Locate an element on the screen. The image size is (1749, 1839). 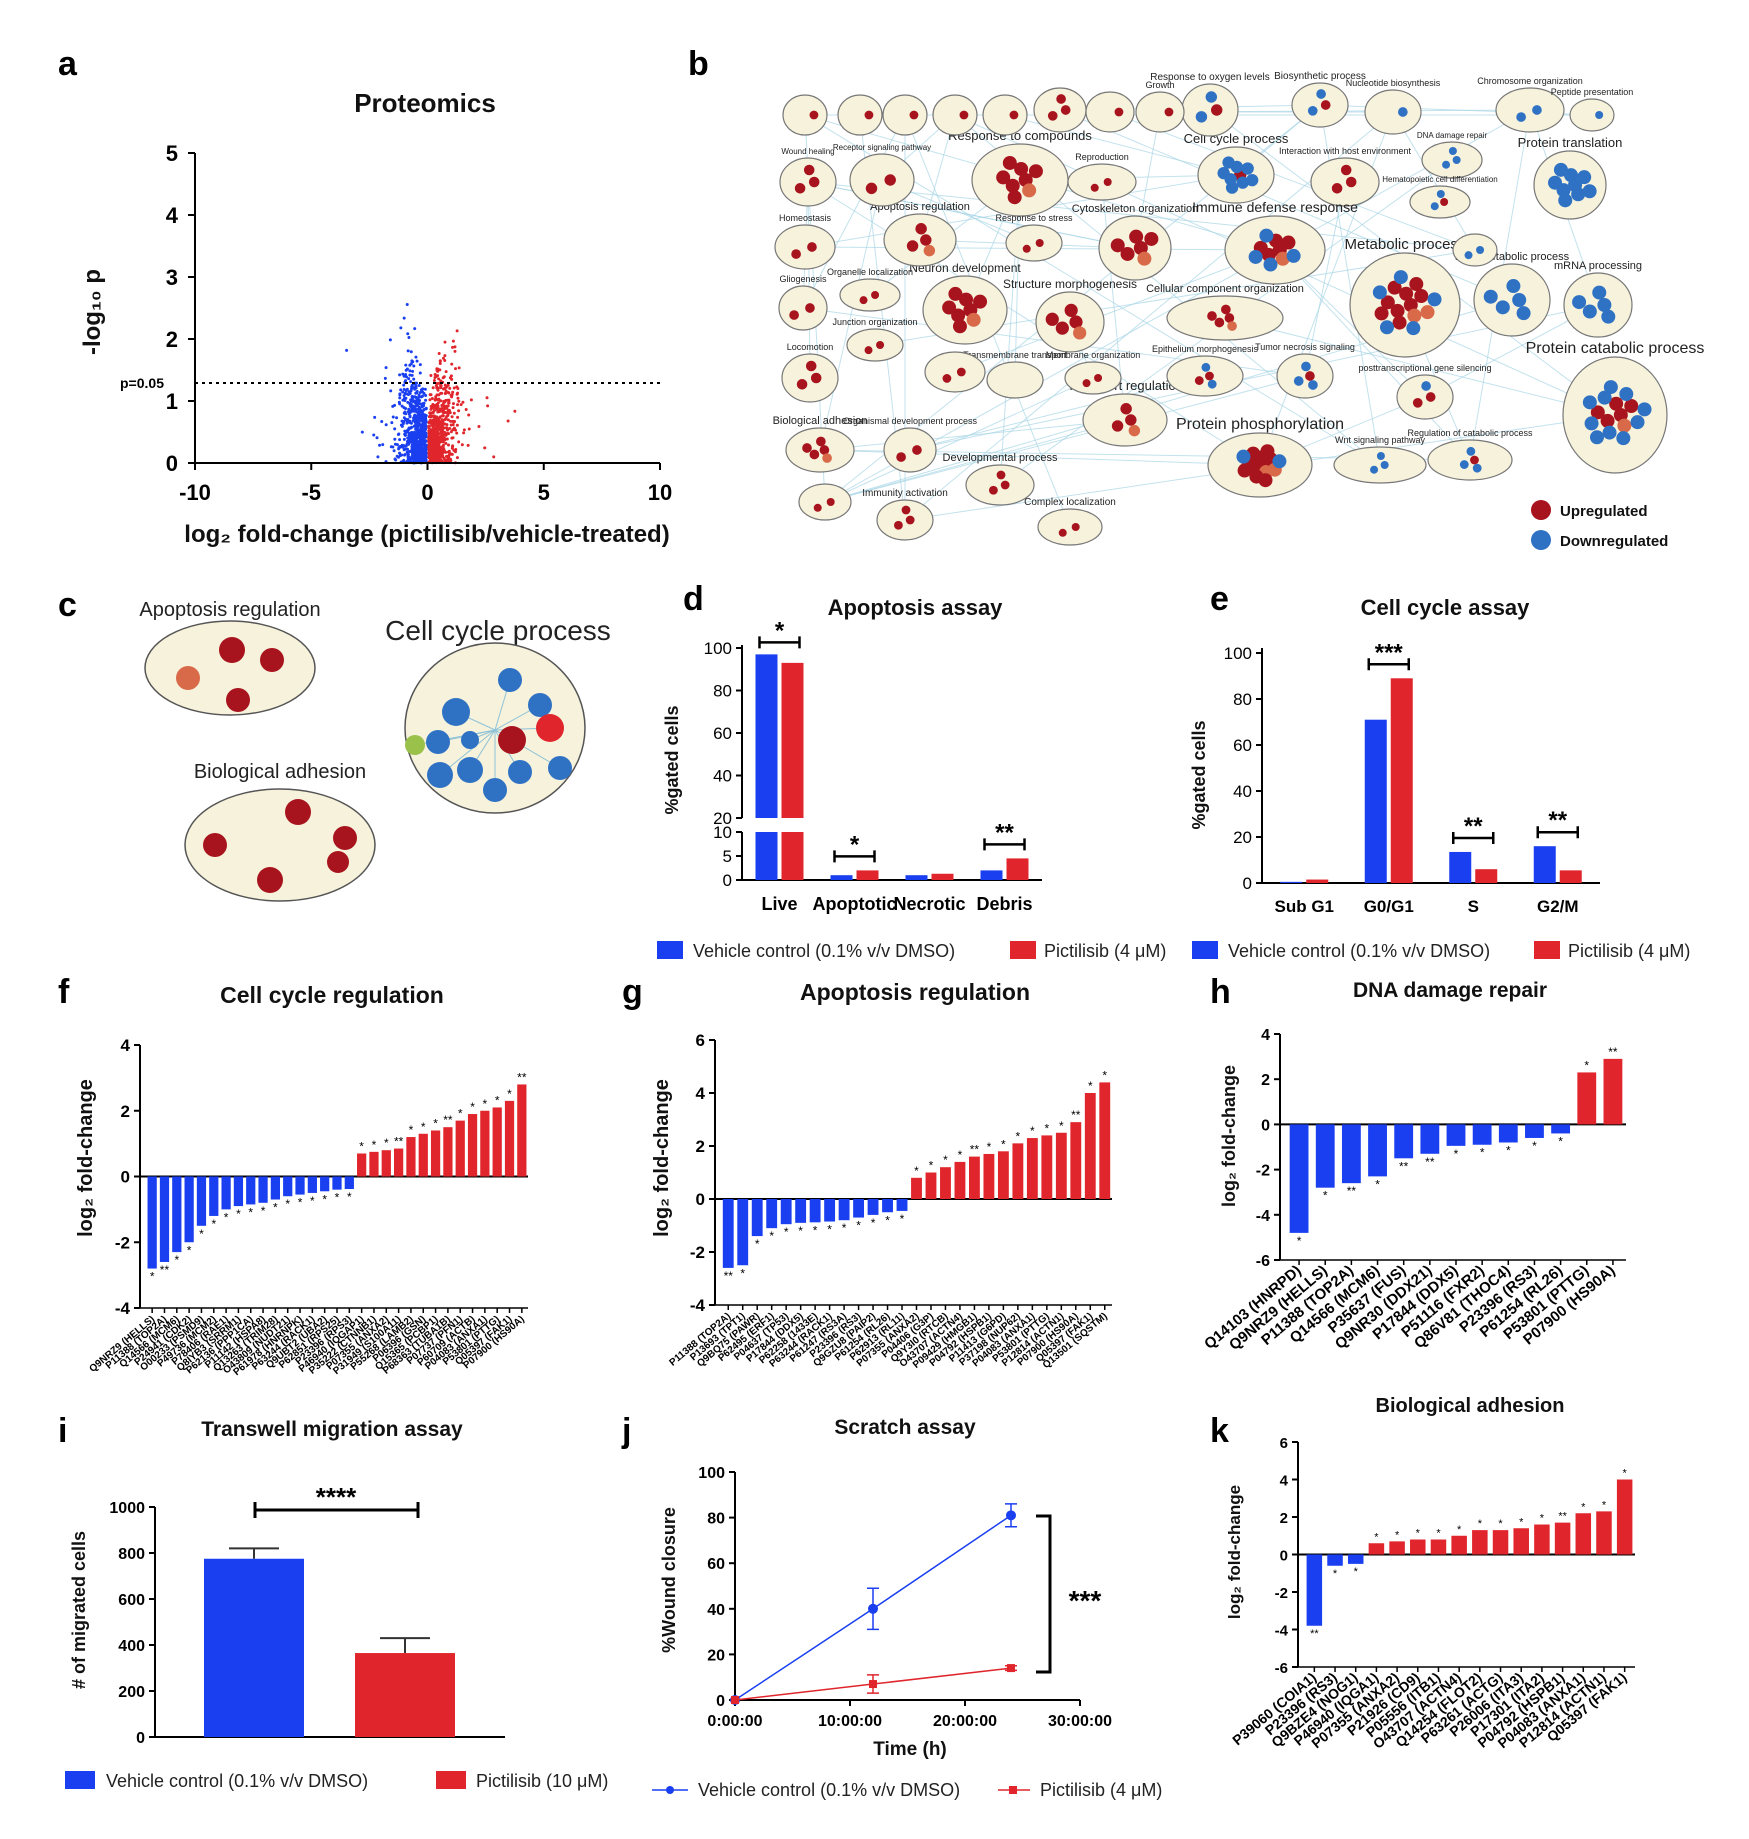
threshold-label: p=0.05 is located at coordinates (142, 383).